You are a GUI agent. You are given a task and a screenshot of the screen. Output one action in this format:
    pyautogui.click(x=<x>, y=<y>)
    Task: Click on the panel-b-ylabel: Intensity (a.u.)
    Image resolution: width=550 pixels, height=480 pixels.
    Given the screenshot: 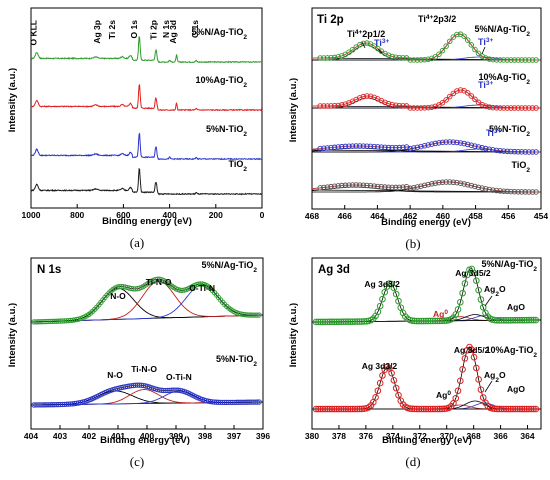 What is the action you would take?
    pyautogui.click(x=293, y=110)
    